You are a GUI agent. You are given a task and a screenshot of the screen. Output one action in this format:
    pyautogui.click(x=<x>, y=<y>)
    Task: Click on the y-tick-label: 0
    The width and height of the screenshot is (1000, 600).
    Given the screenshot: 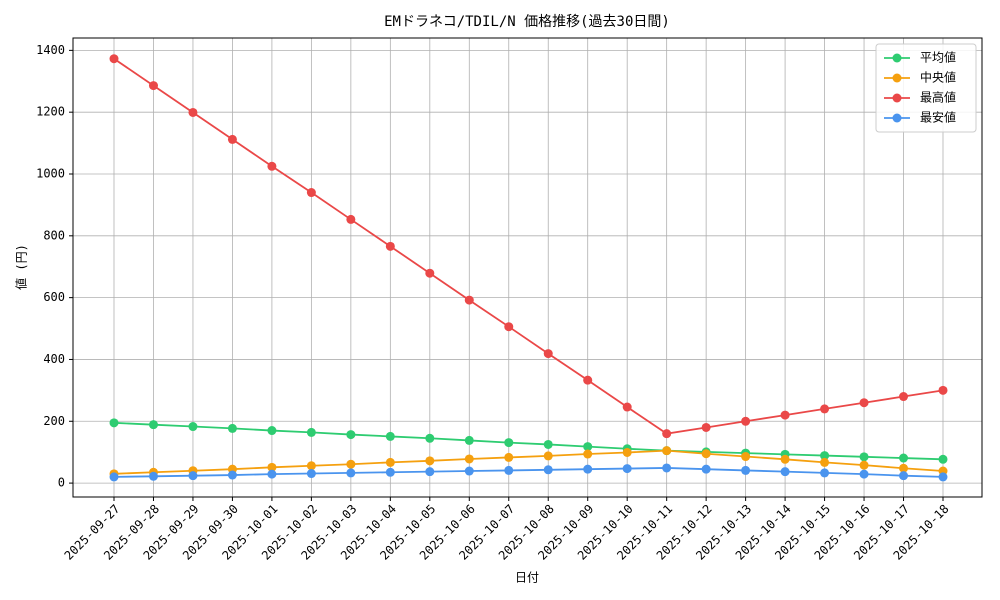 What is the action you would take?
    pyautogui.click(x=61, y=483)
    